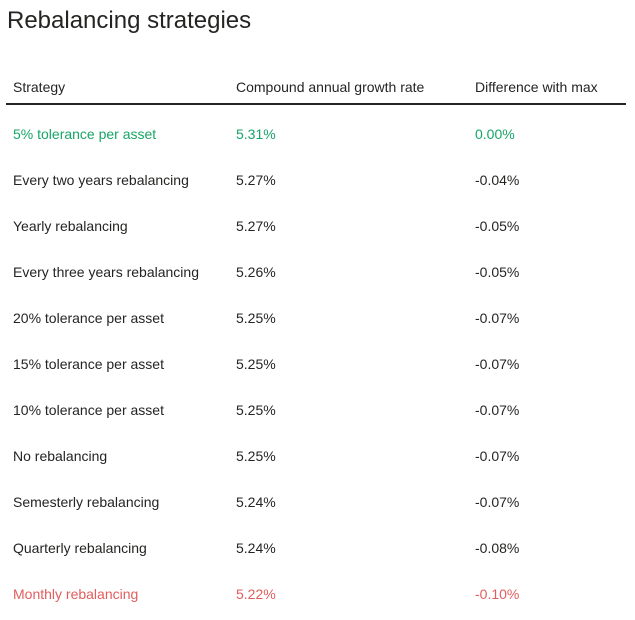  Describe the element at coordinates (495, 134) in the screenshot. I see `cell-diff: 0.00%` at that location.